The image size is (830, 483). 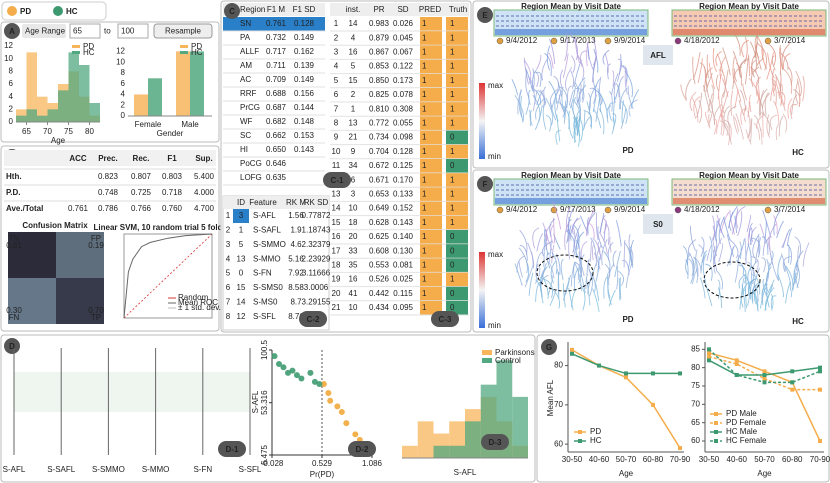 I want to click on table-cell: 8.76, so click(x=296, y=316).